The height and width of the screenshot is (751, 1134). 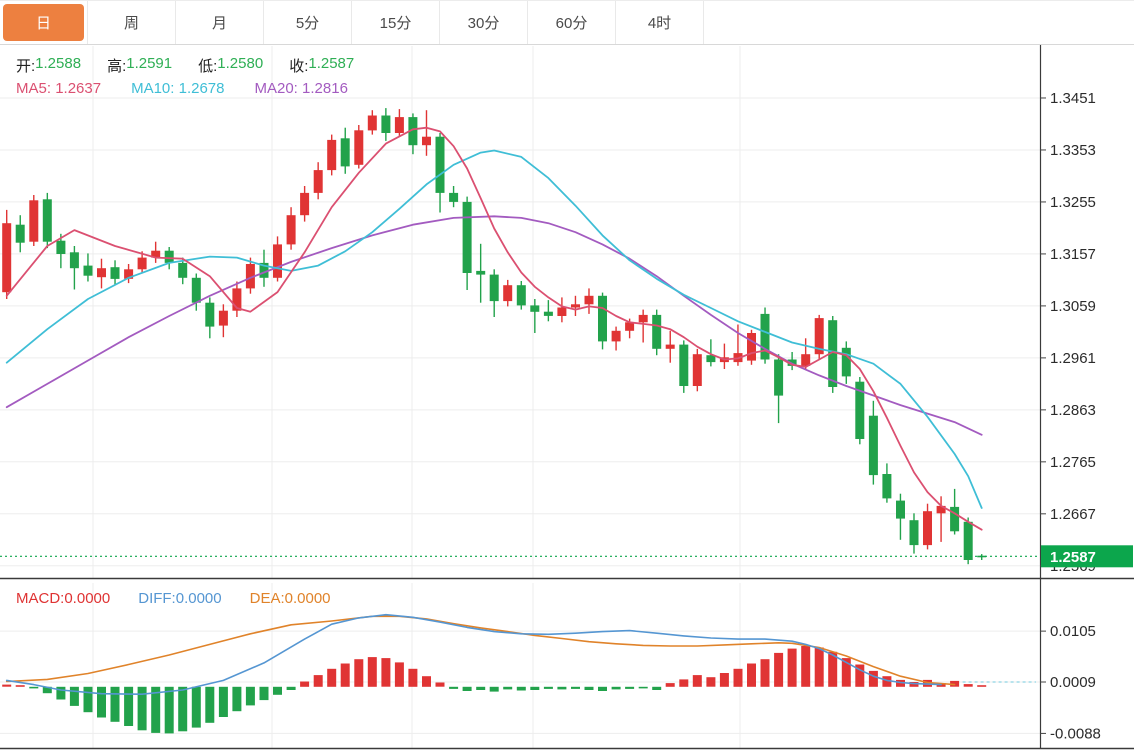 I want to click on dea-value-readout: DEA: 0.0000, so click(x=290, y=598).